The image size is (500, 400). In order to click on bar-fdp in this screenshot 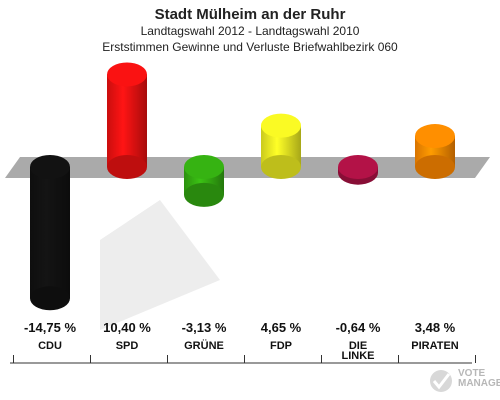, I will do `click(281, 146)`.